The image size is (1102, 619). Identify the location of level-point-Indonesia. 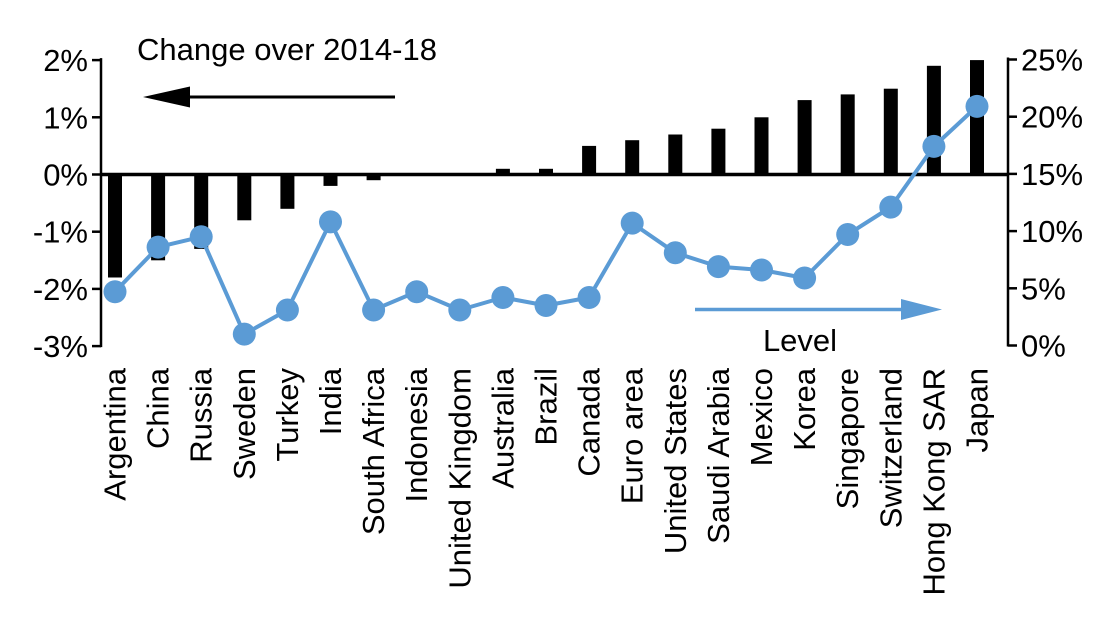
(417, 292).